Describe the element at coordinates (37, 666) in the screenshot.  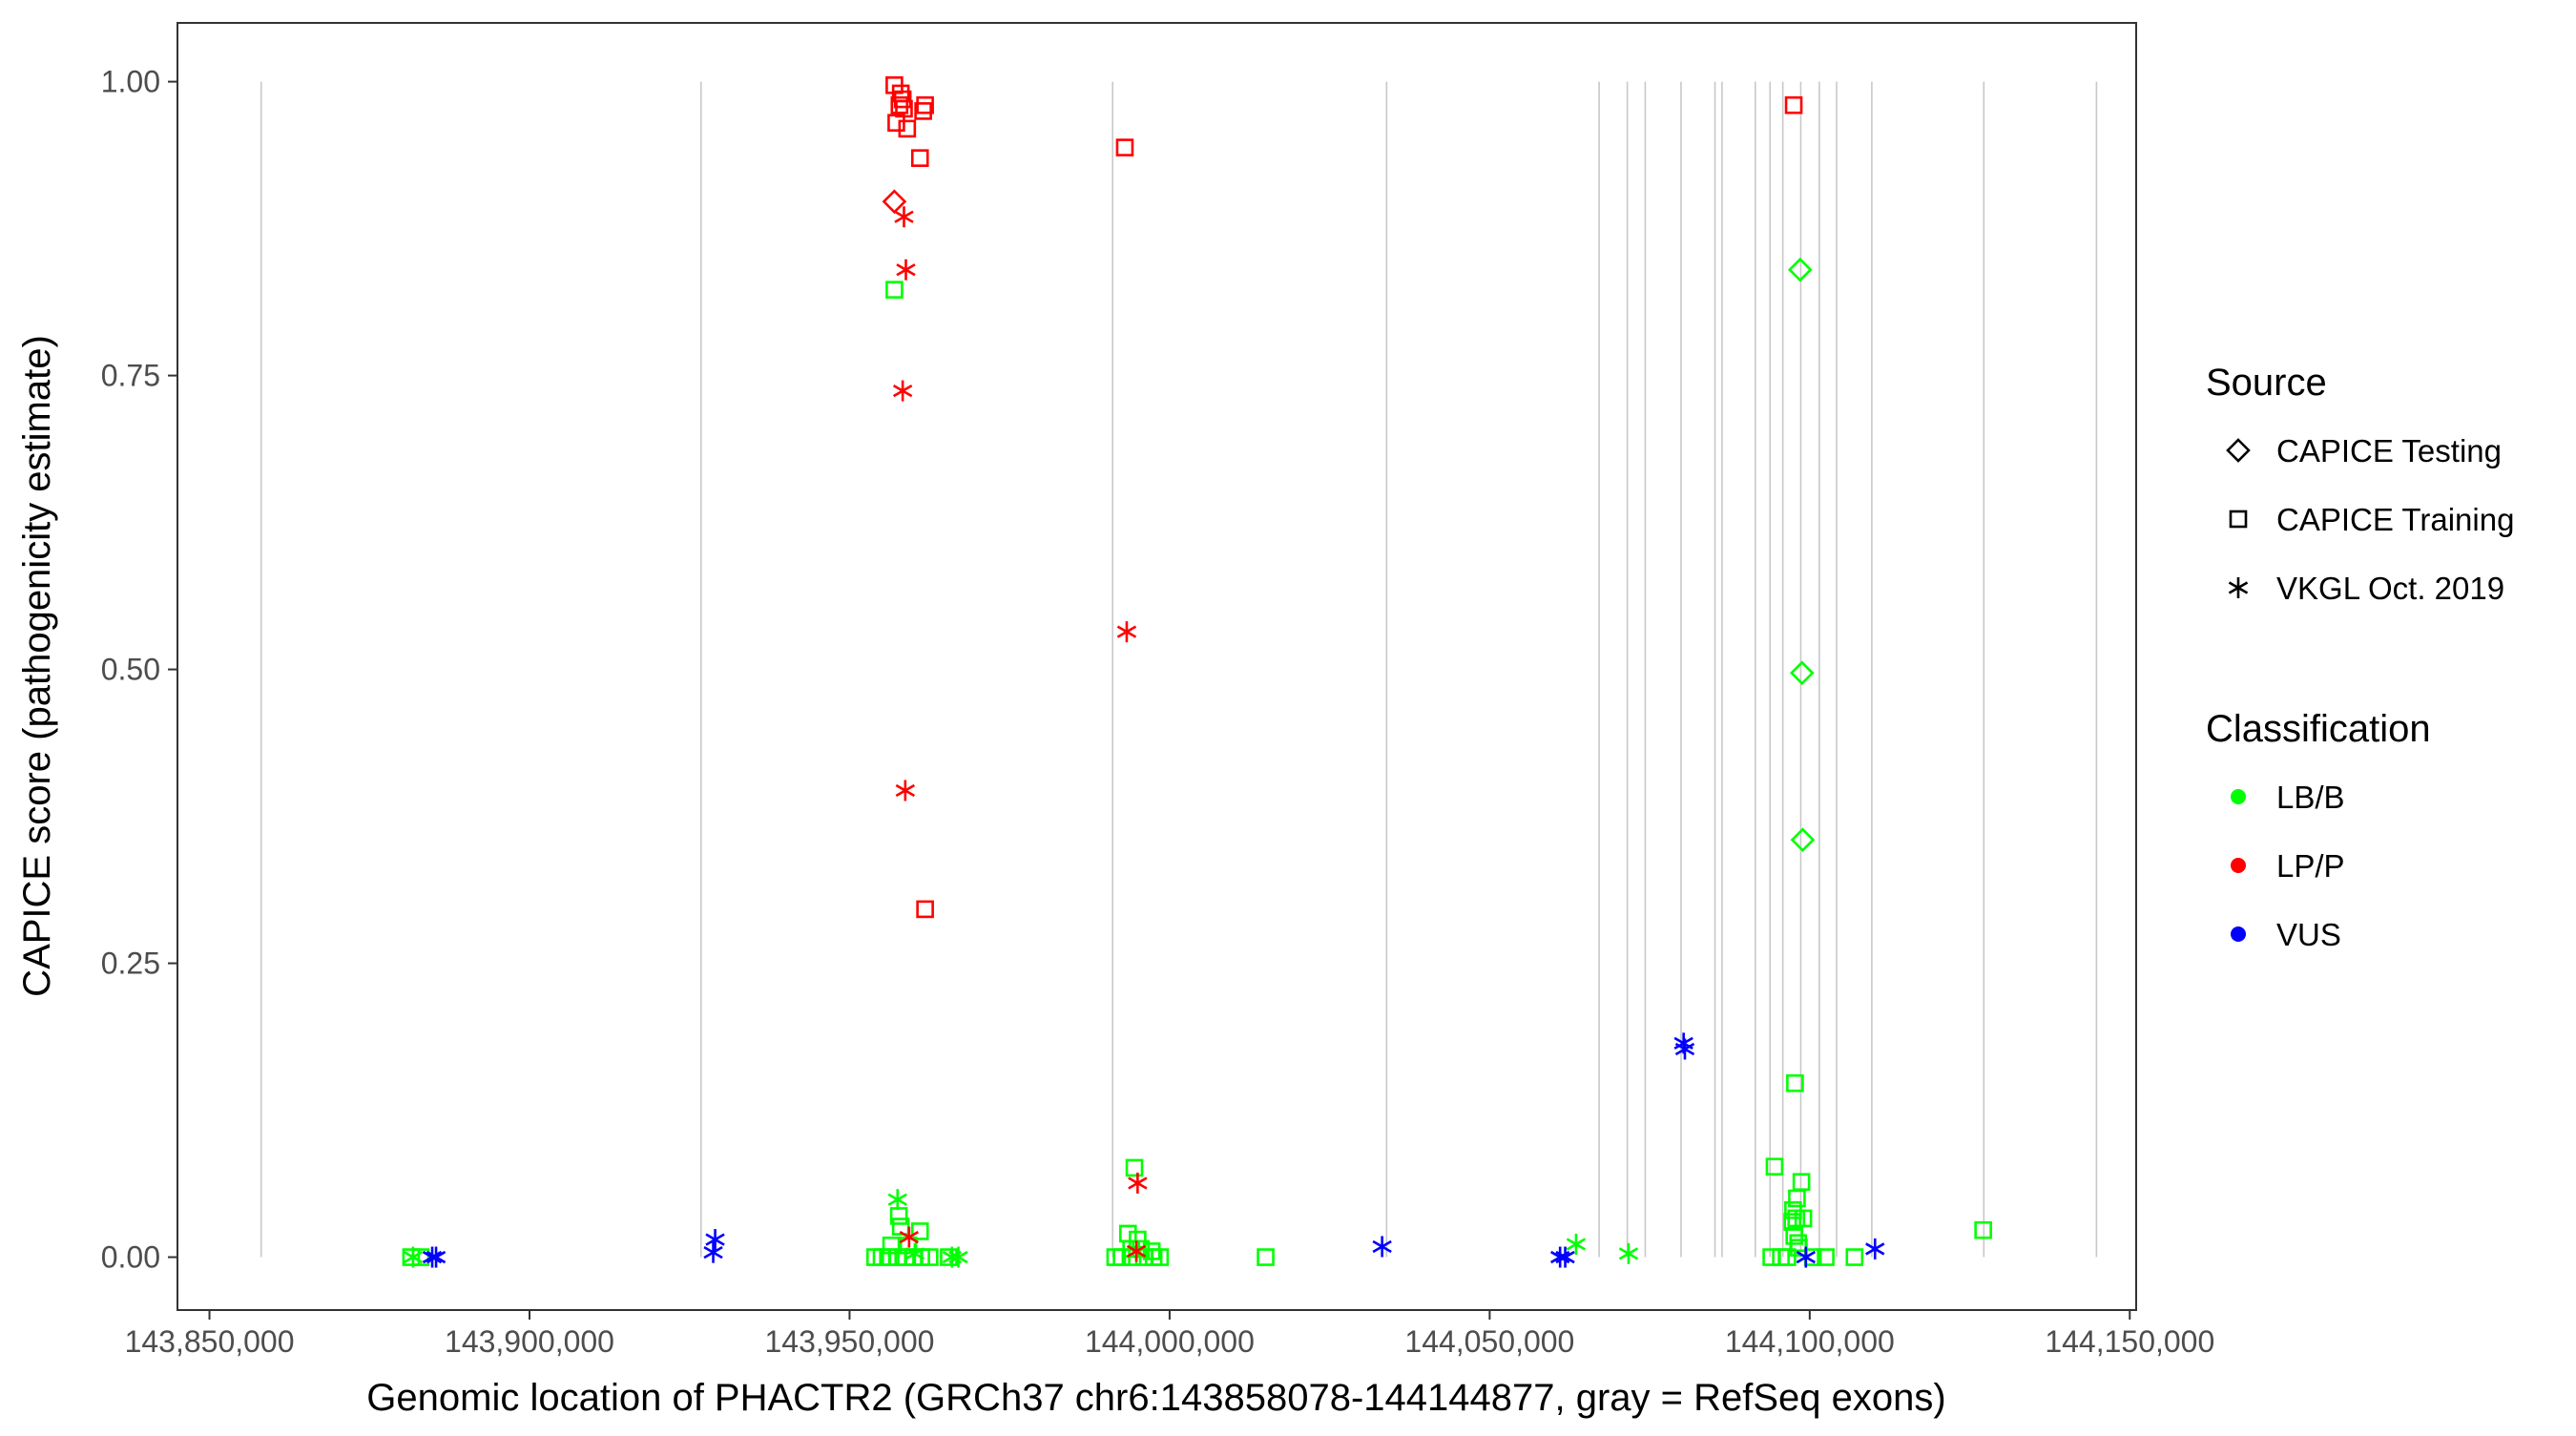
I see `y-axis-label: CAPICE score (pathogenicity estimate)` at that location.